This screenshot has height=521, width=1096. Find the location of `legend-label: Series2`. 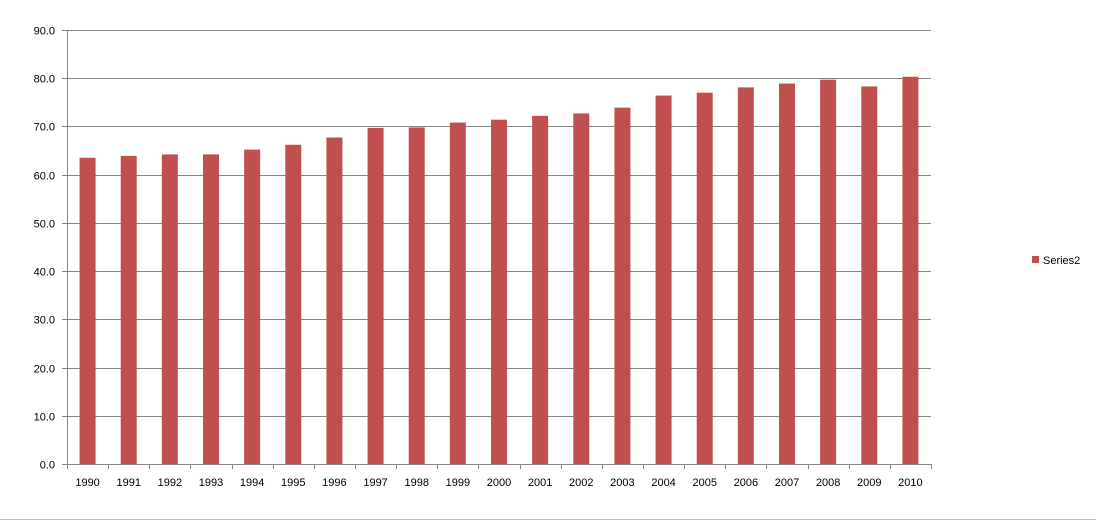

legend-label: Series2 is located at coordinates (1061, 261).